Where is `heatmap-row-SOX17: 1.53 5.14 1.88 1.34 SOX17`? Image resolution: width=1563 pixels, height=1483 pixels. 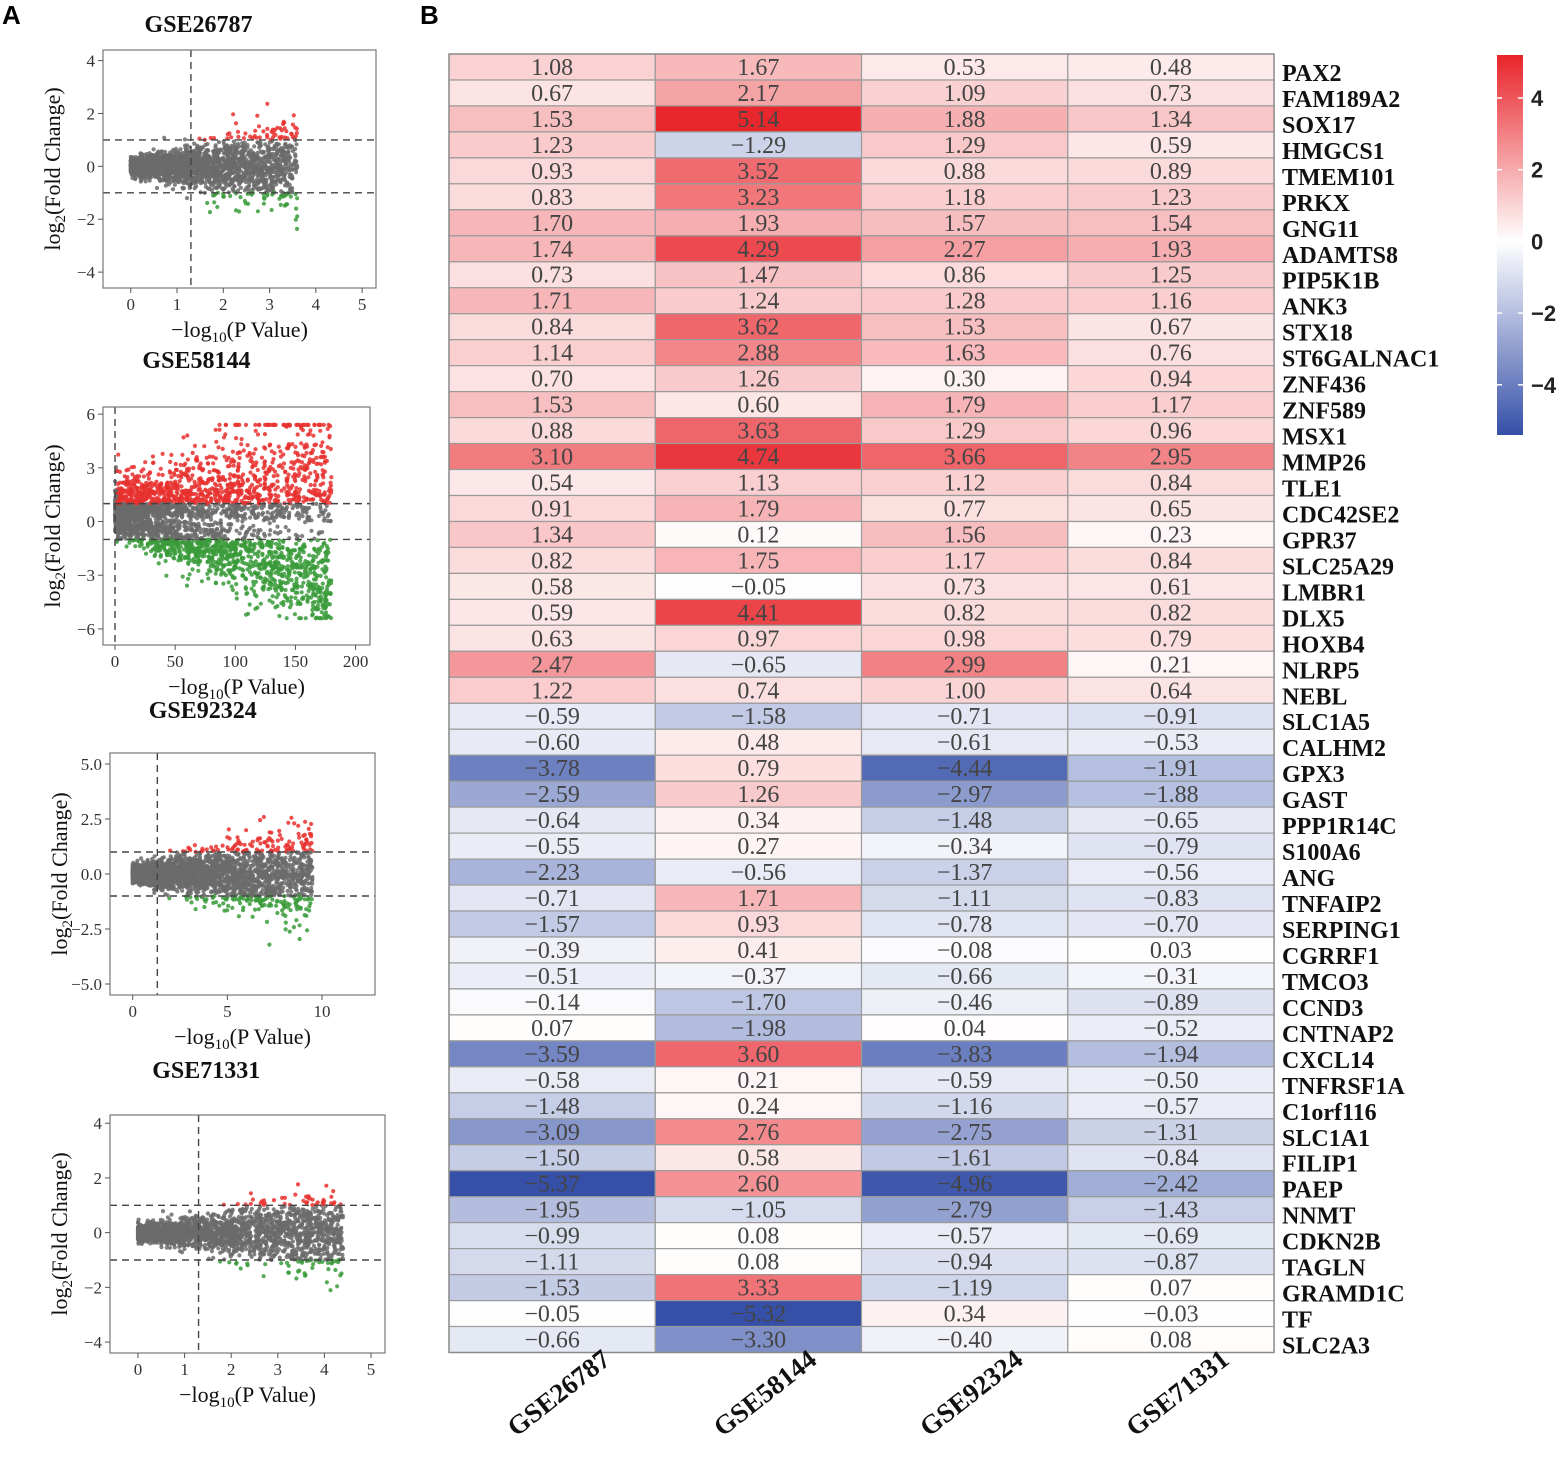 heatmap-row-SOX17: 1.53 5.14 1.88 1.34 SOX17 is located at coordinates (901, 122).